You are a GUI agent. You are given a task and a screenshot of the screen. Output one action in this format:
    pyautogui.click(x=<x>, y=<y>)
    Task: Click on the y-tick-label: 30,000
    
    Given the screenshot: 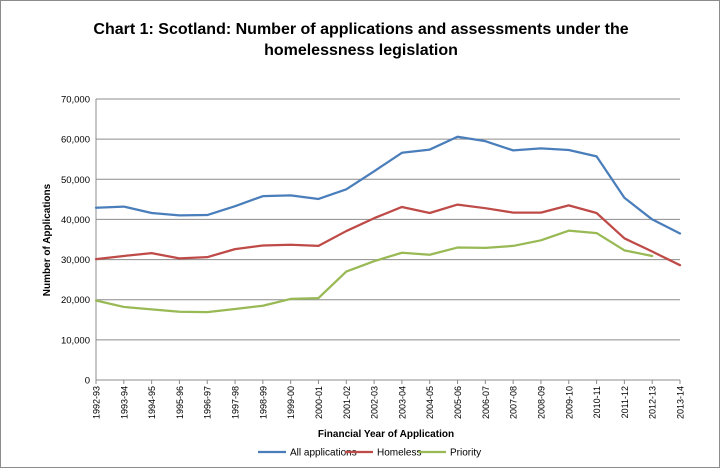 What is the action you would take?
    pyautogui.click(x=75, y=260)
    